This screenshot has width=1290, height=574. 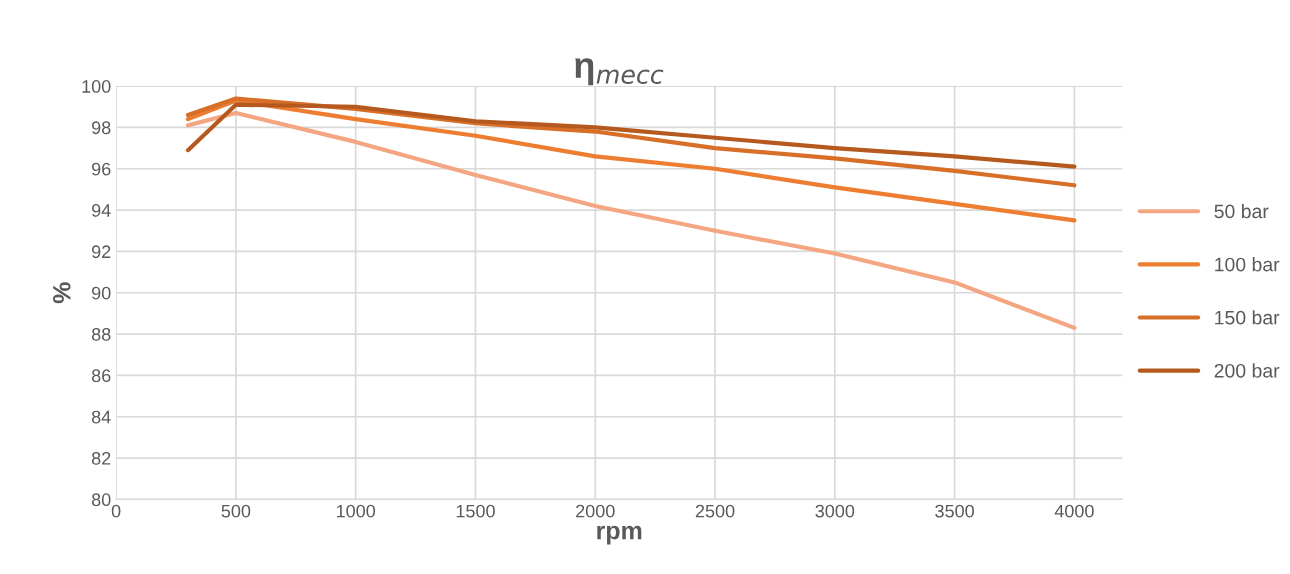 I want to click on y-tick-label: 84, so click(x=101, y=417).